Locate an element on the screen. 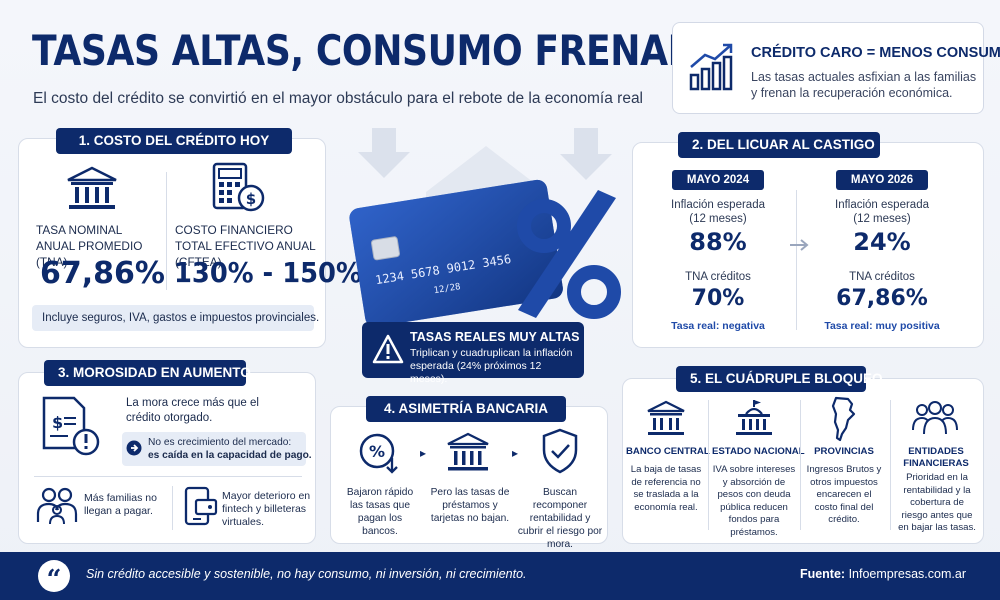 Image resolution: width=1000 pixels, height=600 pixels. bloqueo-head-entidades-text: ENTIDADES FINANCIERAS is located at coordinates (936, 457).